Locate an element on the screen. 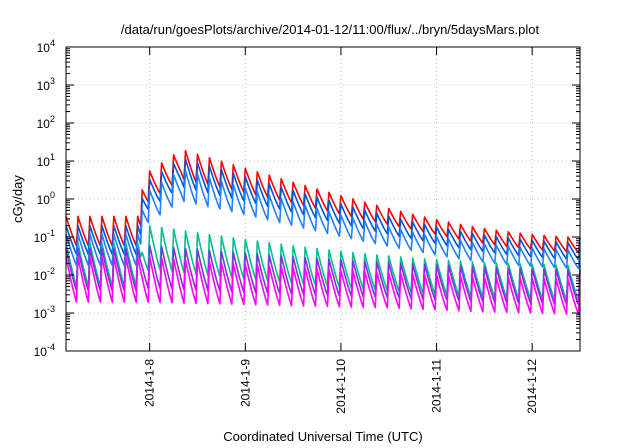  y-axis-label: cGy/day is located at coordinates (17, 199).